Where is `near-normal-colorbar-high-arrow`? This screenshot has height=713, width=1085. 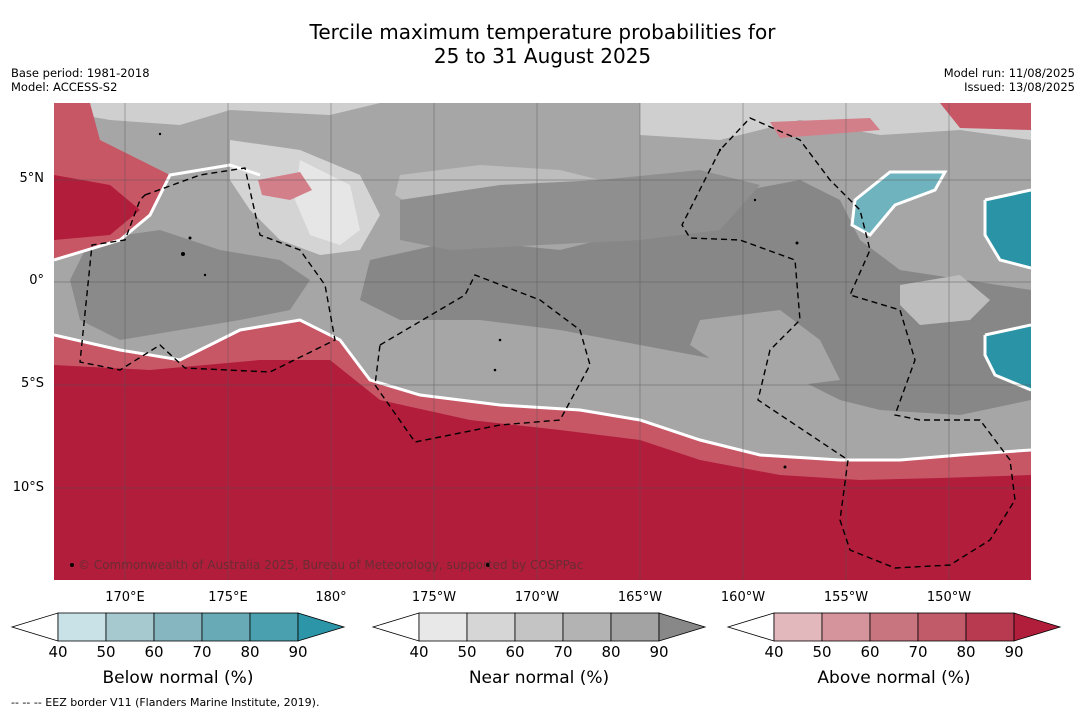 near-normal-colorbar-high-arrow is located at coordinates (682, 627).